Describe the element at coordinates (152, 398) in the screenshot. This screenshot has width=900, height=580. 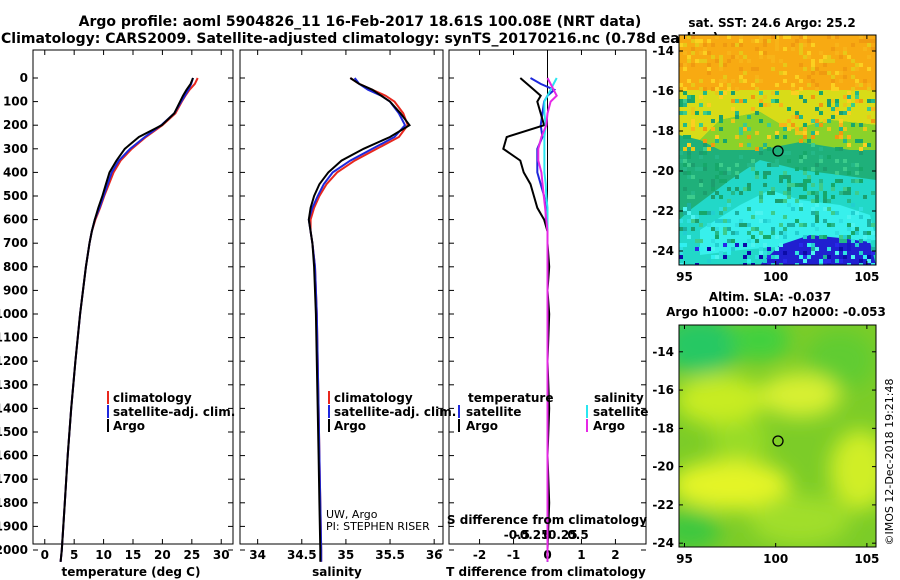
I see `legend-climatology-label: climatology` at that location.